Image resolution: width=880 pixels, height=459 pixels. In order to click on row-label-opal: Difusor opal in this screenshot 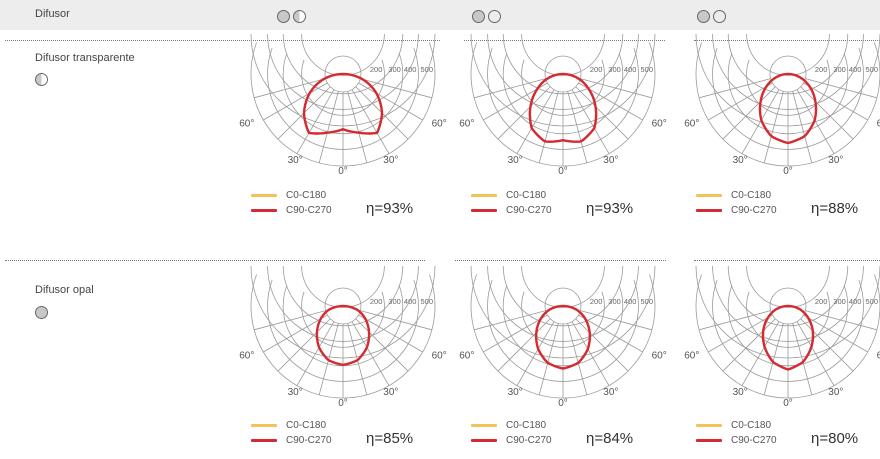, I will do `click(64, 290)`.